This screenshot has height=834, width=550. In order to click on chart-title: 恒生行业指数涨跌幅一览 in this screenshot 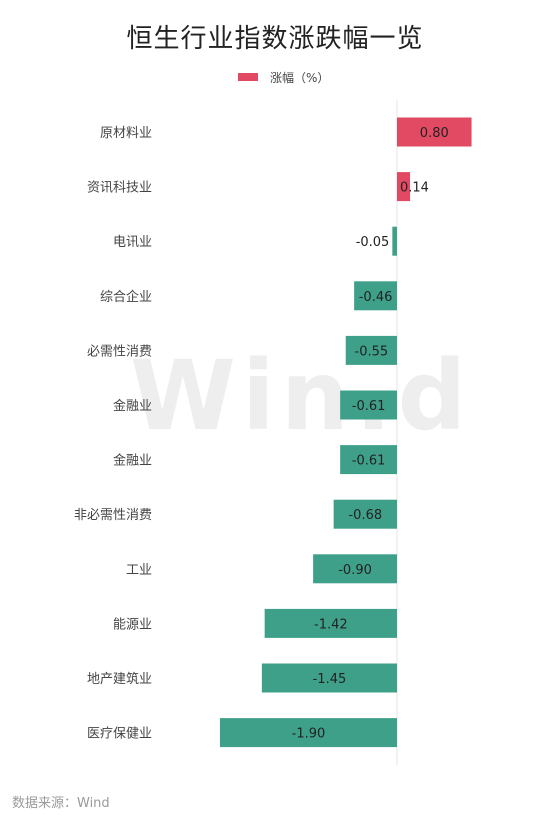, I will do `click(275, 39)`.